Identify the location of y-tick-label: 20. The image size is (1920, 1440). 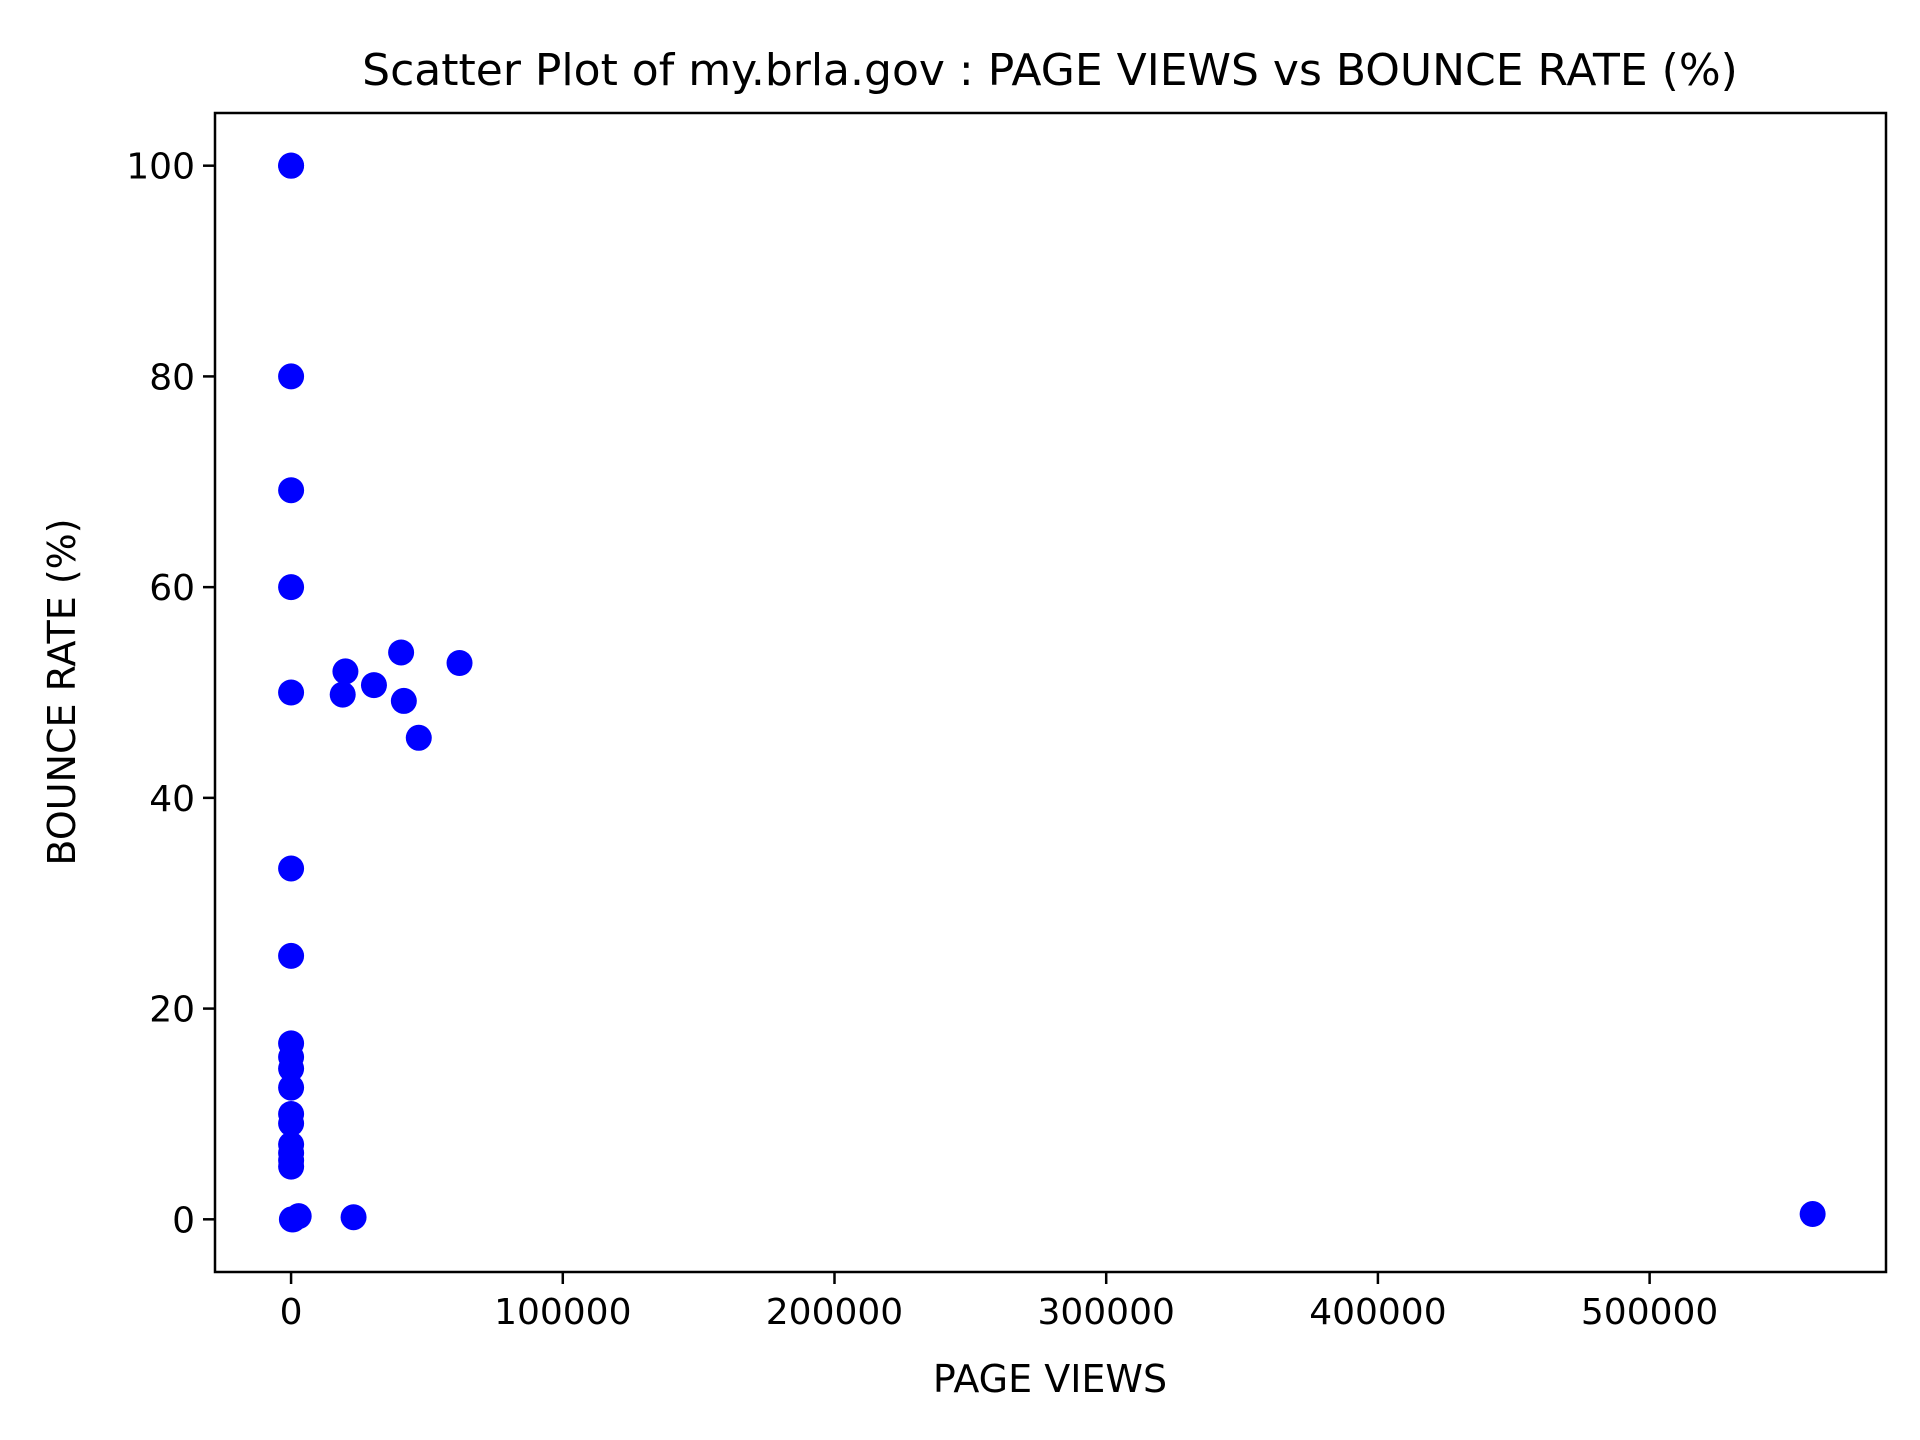
(172, 1010).